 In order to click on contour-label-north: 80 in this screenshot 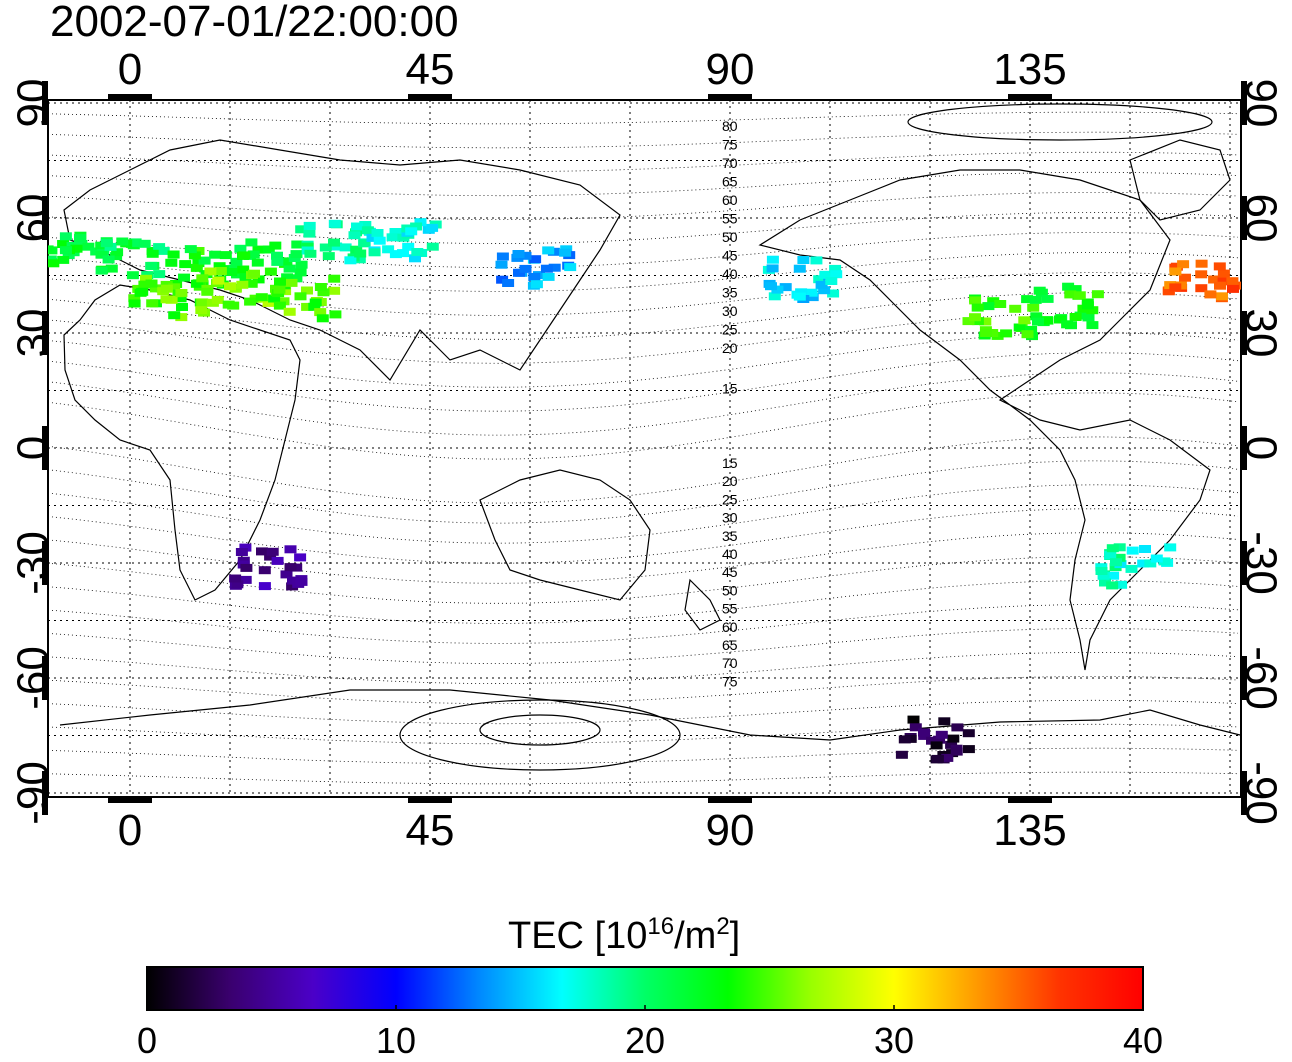, I will do `click(730, 126)`.